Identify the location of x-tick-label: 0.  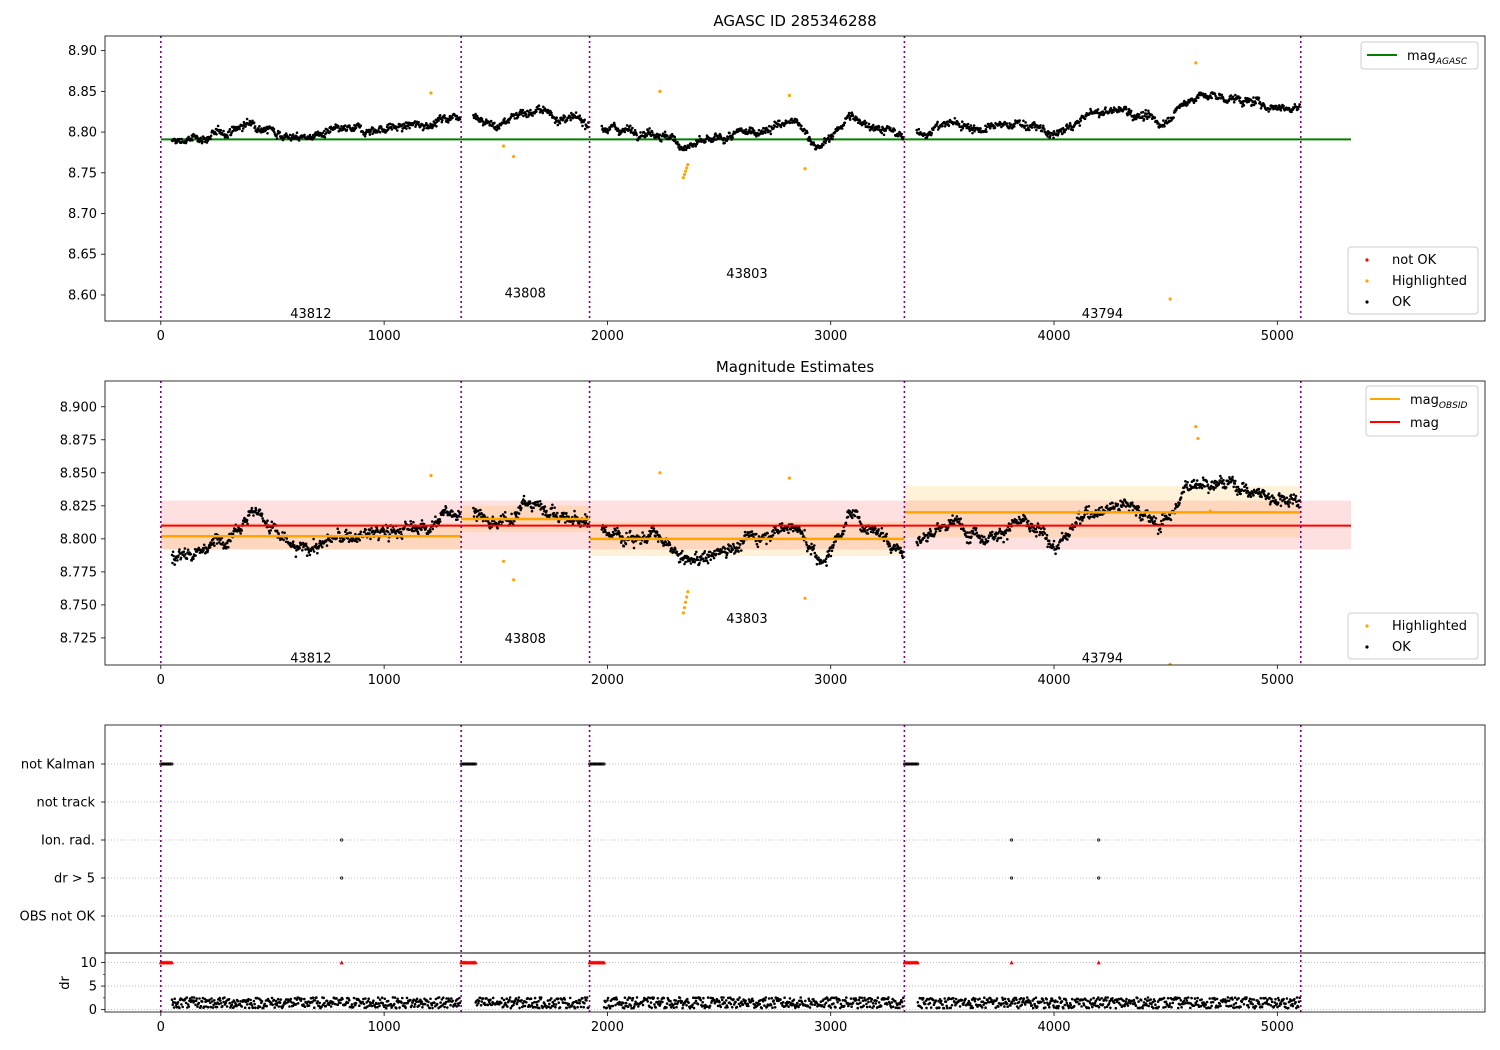
(161, 680).